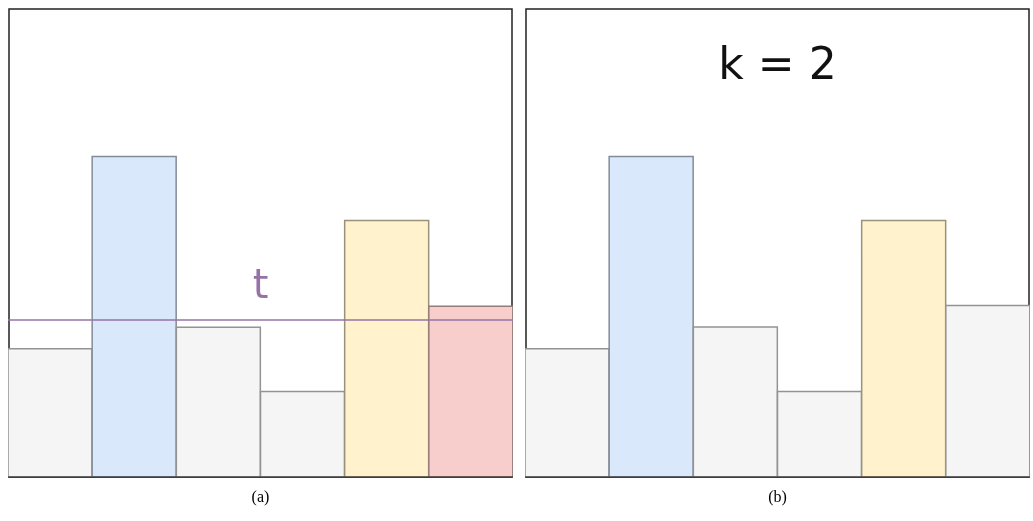 This screenshot has height=521, width=1033. What do you see at coordinates (260, 497) in the screenshot?
I see `x-axis-title: (a)` at bounding box center [260, 497].